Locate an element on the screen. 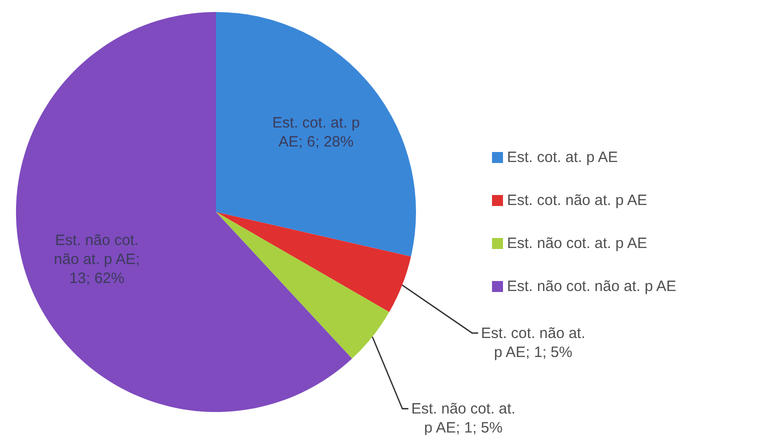 Image resolution: width=784 pixels, height=443 pixels. data-label: Est. cot. at. p AE; 6; 28% is located at coordinates (316, 132).